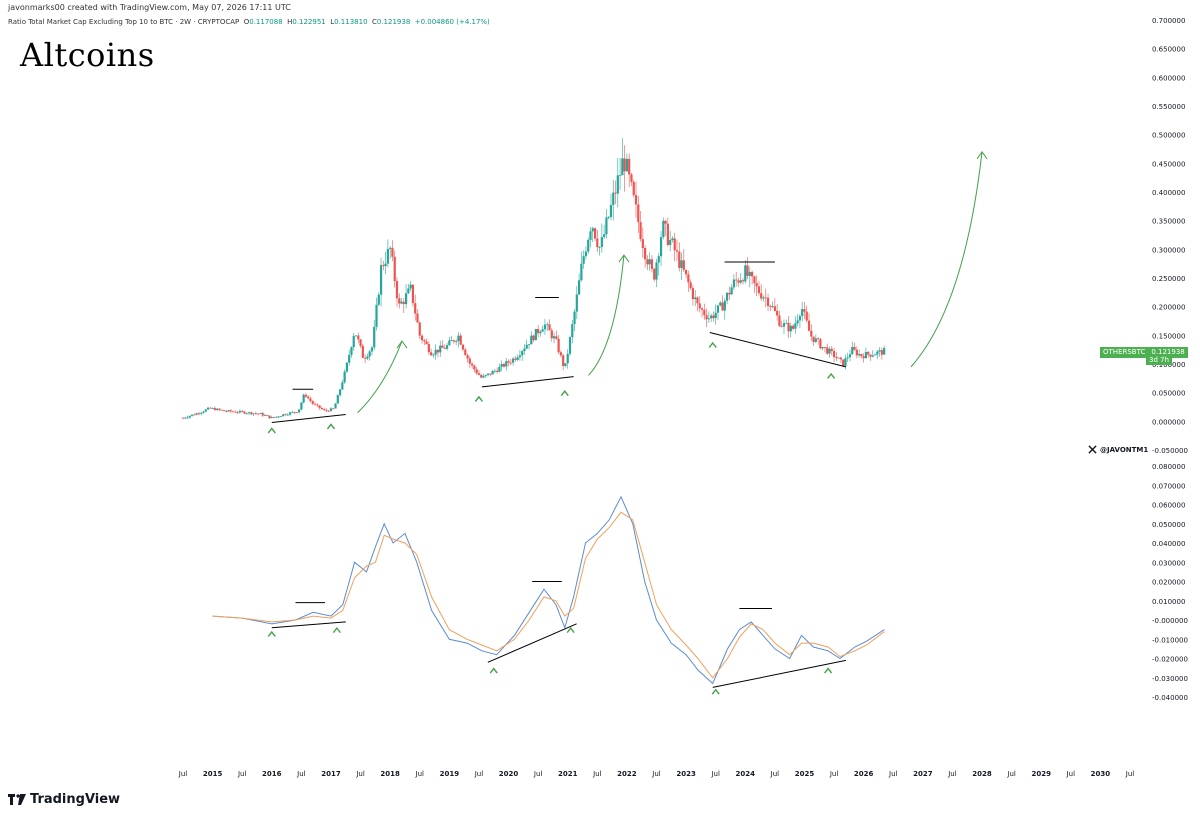 Image resolution: width=1200 pixels, height=816 pixels. I want to click on price-tick-label: 0.300000, so click(1168, 250).